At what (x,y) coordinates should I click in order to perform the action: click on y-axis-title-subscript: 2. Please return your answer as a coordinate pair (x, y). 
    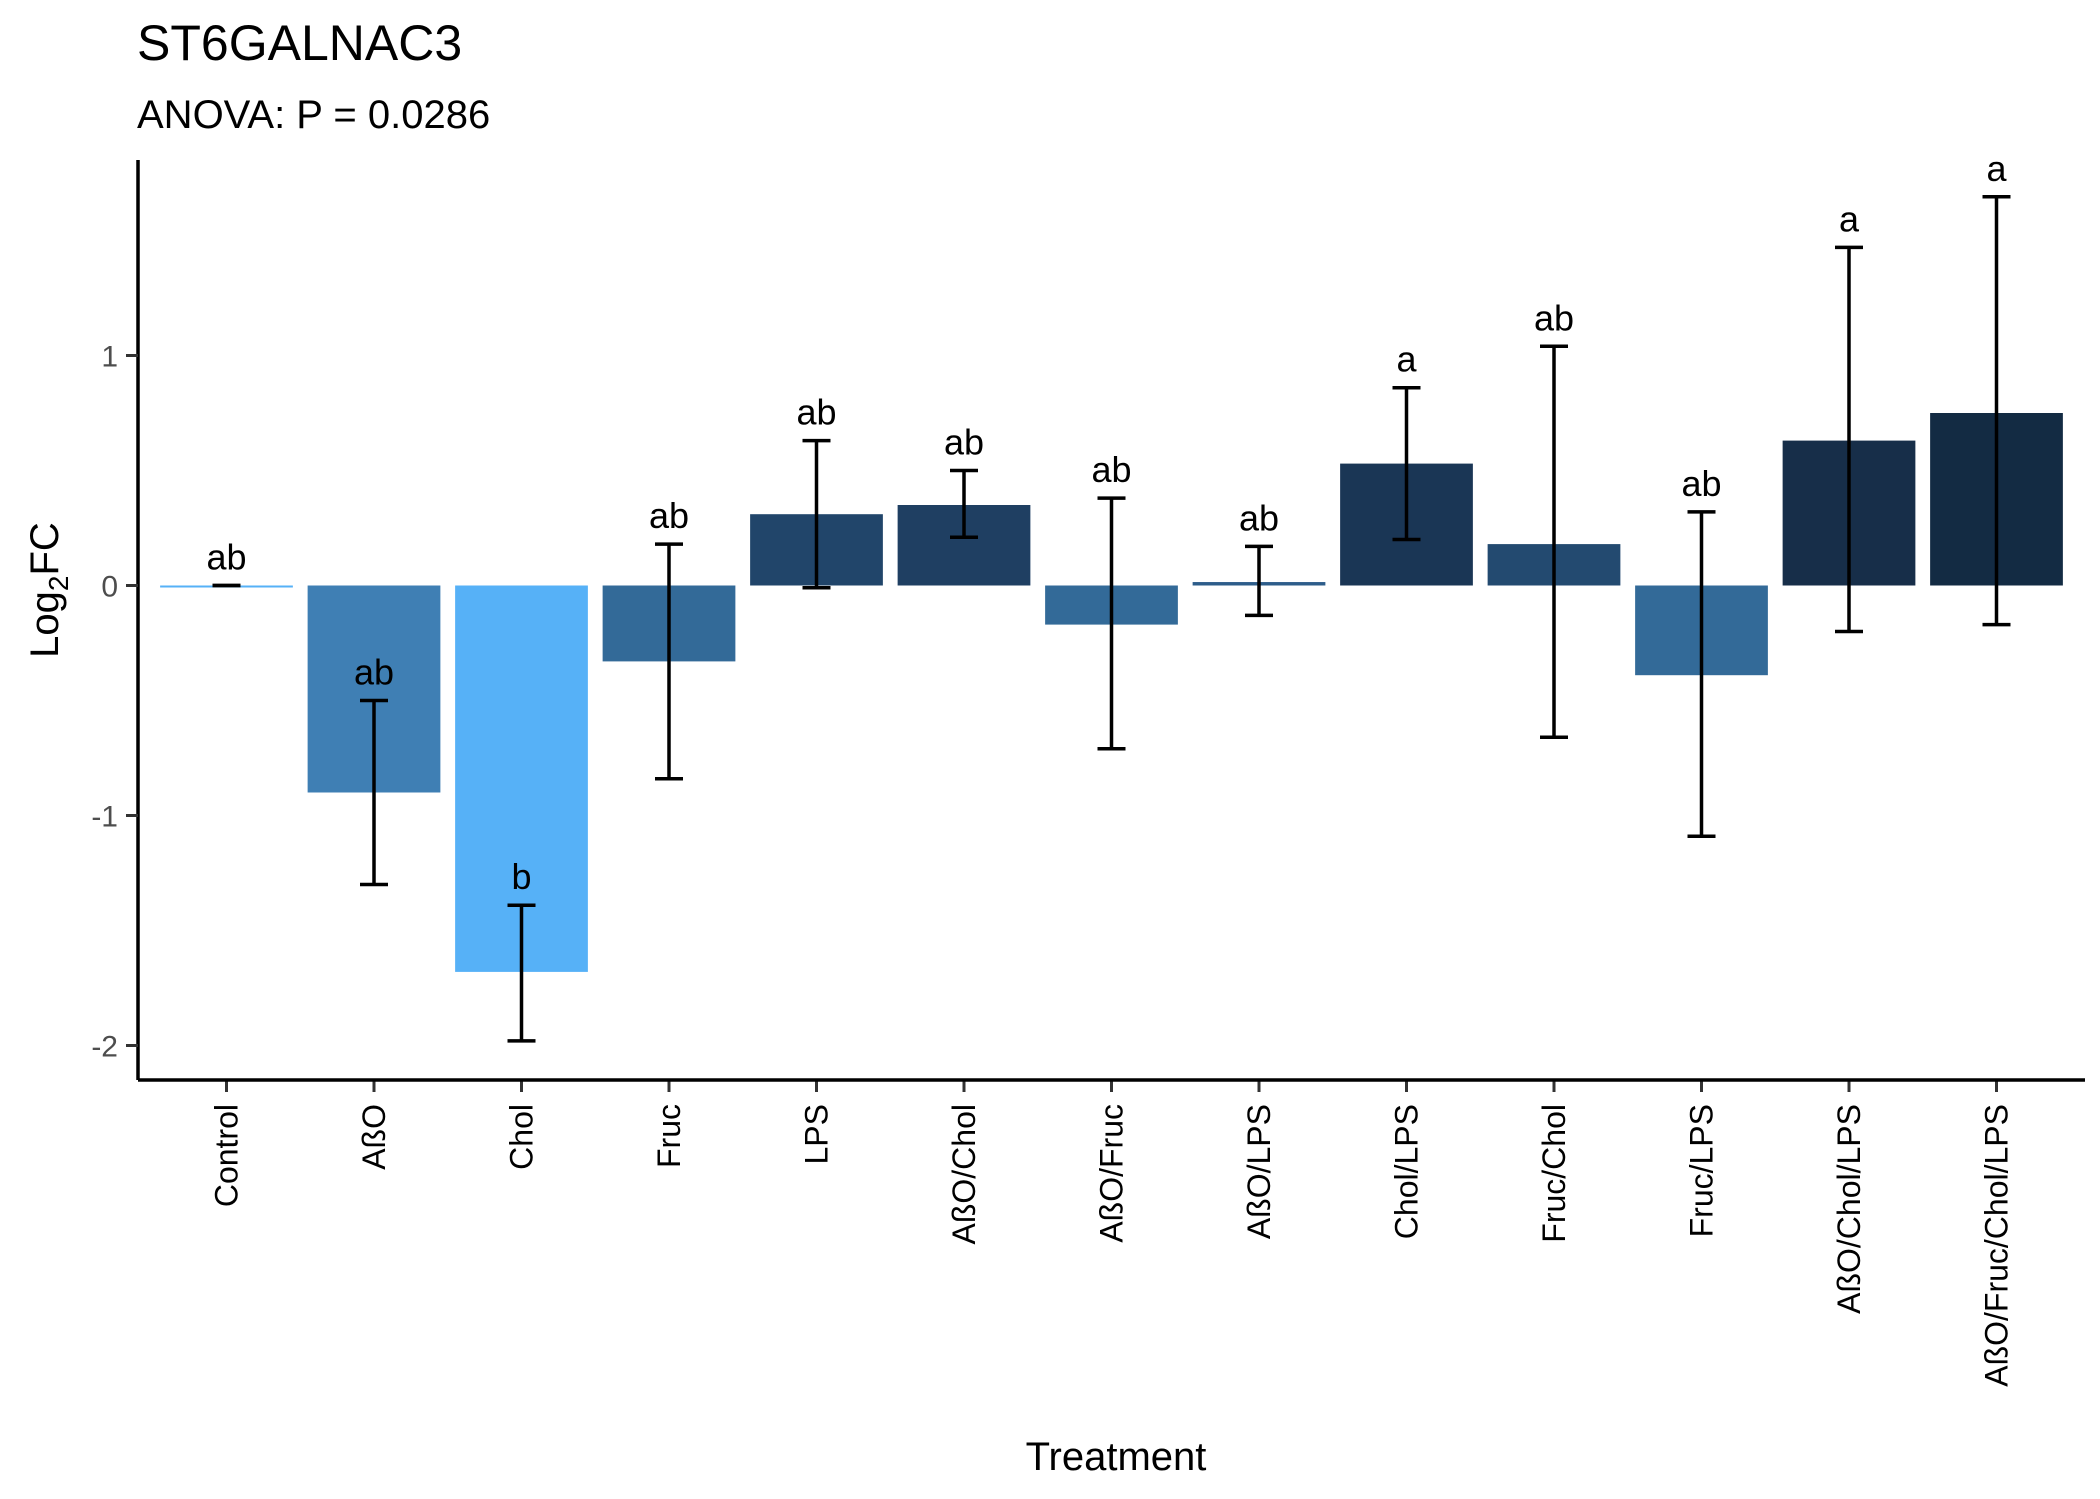
    Looking at the image, I should click on (58, 584).